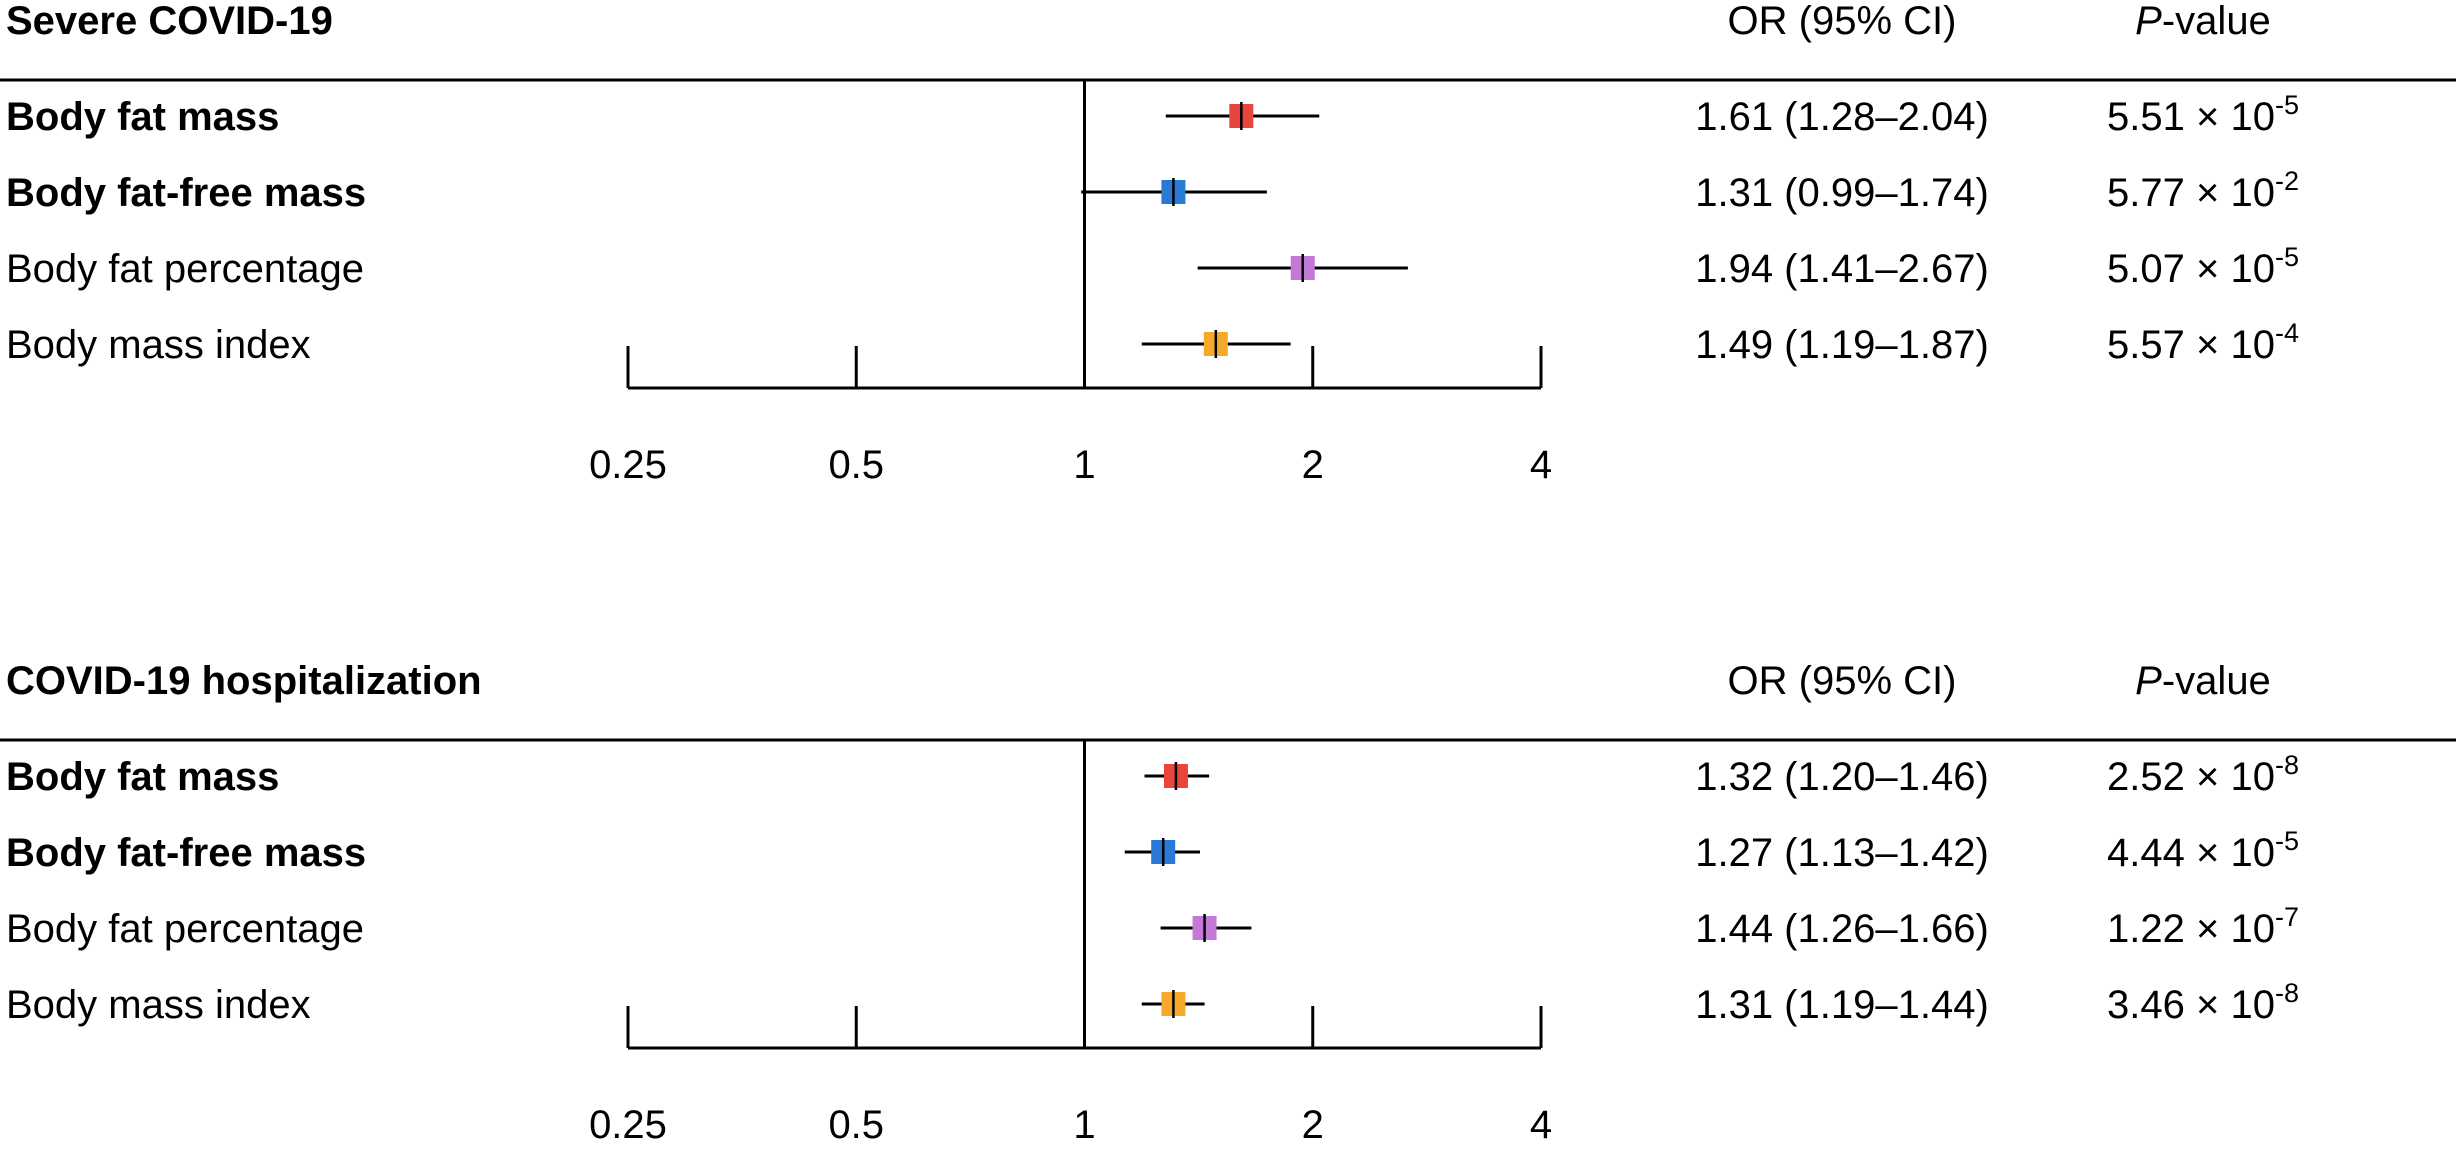 The image size is (2456, 1160). What do you see at coordinates (2203, 1002) in the screenshot?
I see `p-value: 3.46 × 10⁻⁸` at bounding box center [2203, 1002].